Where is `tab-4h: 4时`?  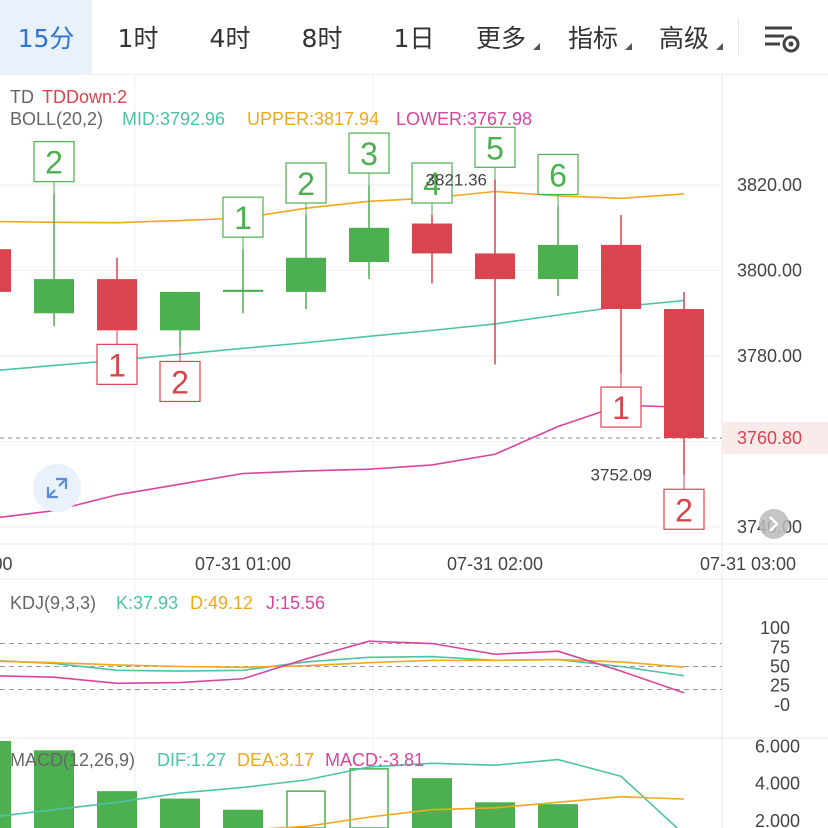 tab-4h: 4时 is located at coordinates (230, 38).